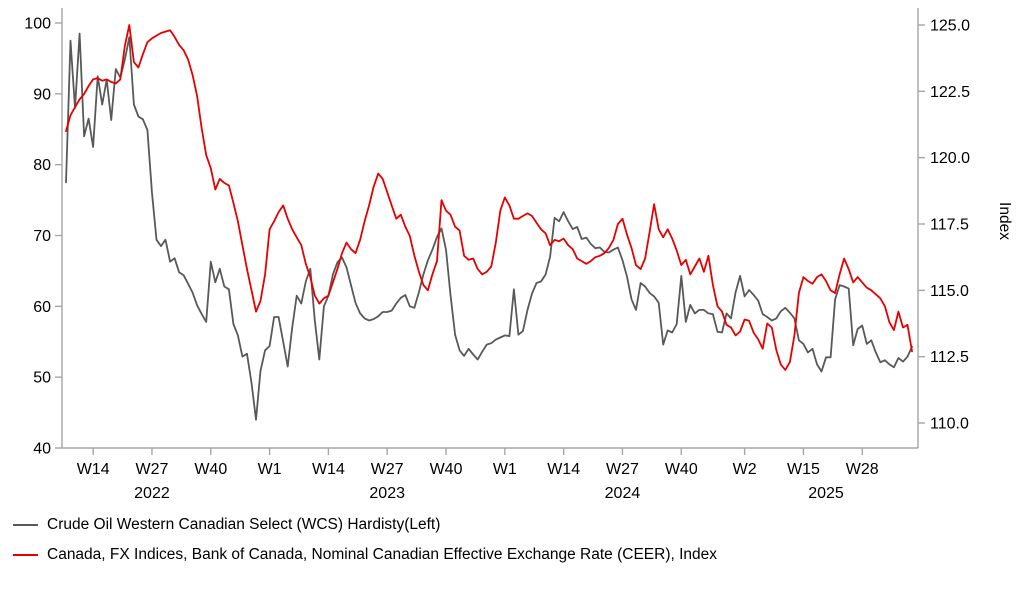  I want to click on x-axis-year-label: 2025, so click(826, 493).